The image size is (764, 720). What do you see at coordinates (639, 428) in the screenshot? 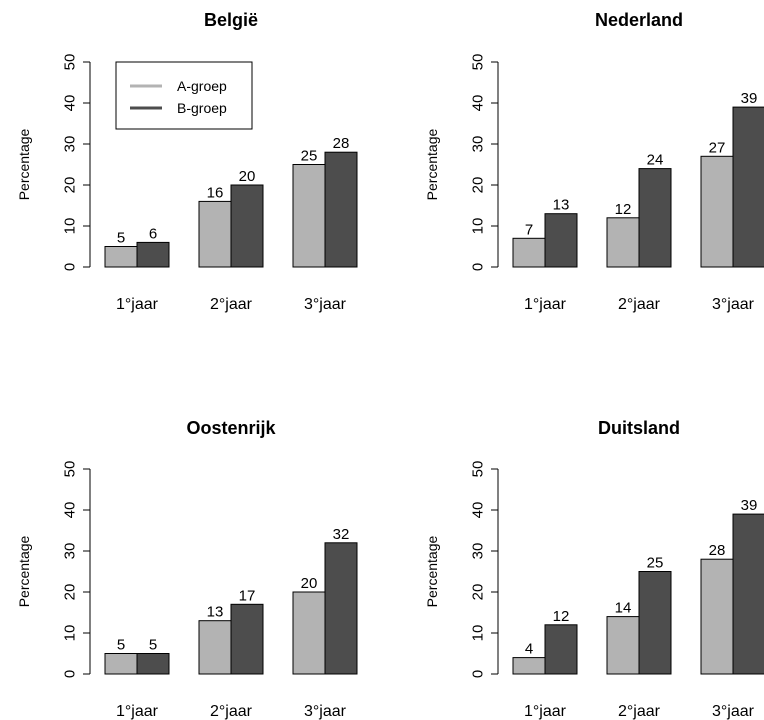
I see `chart-title: Duitsland` at bounding box center [639, 428].